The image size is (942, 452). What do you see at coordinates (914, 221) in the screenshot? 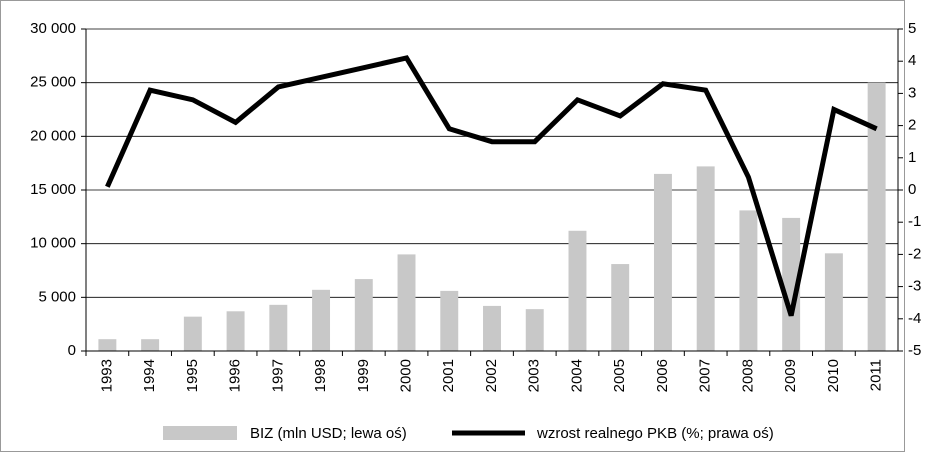
I see `y2-tick-label: -1` at bounding box center [914, 221].